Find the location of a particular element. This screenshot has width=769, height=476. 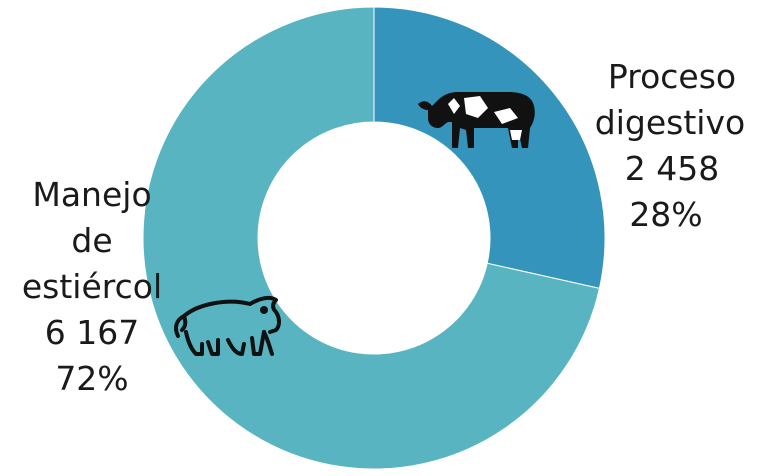

slice-percent-manejo: 72% is located at coordinates (91, 378).